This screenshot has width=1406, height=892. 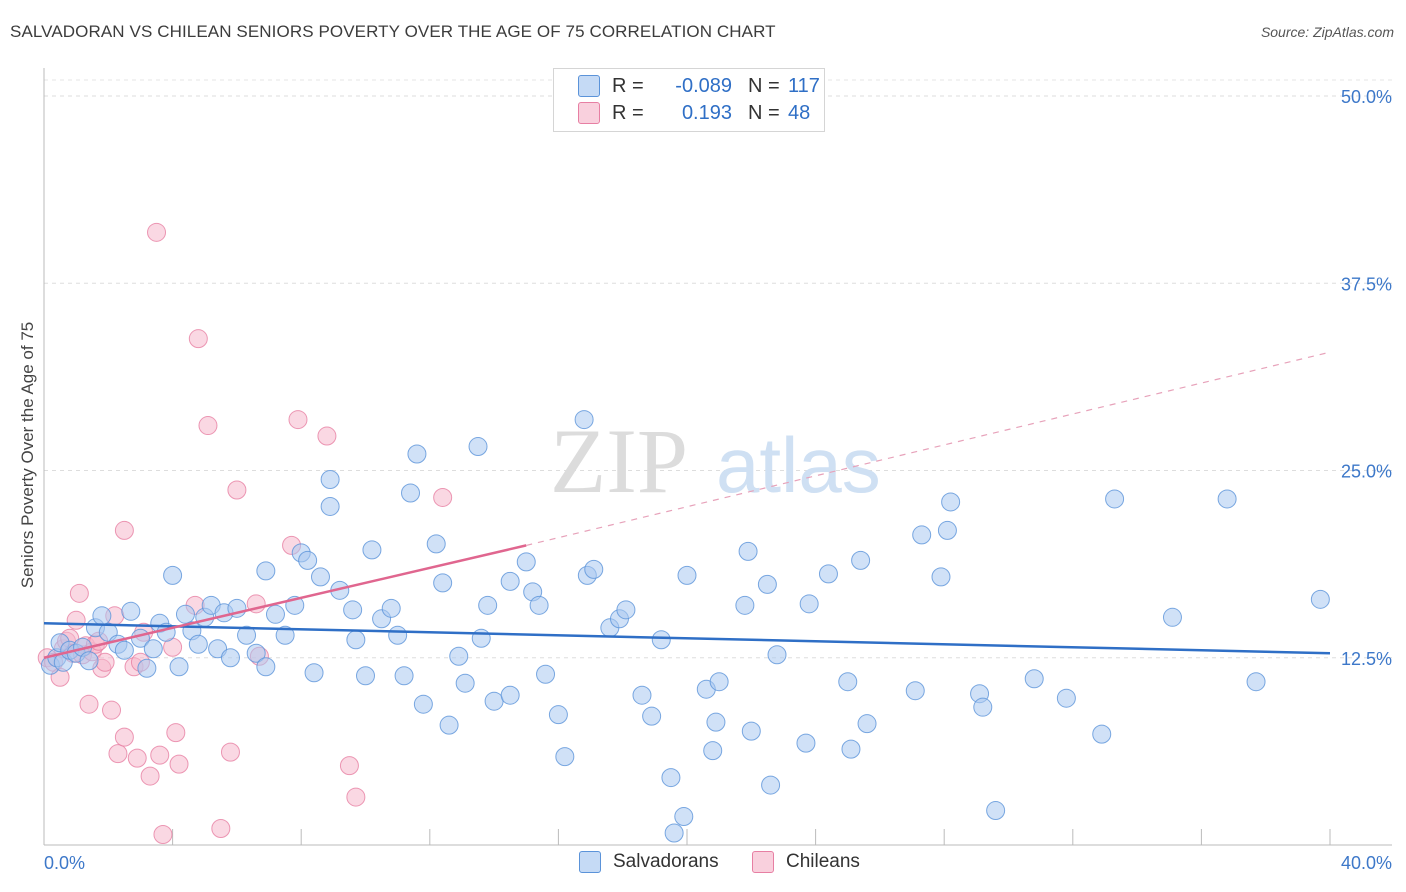 I want to click on n-label: N =, so click(x=764, y=85).